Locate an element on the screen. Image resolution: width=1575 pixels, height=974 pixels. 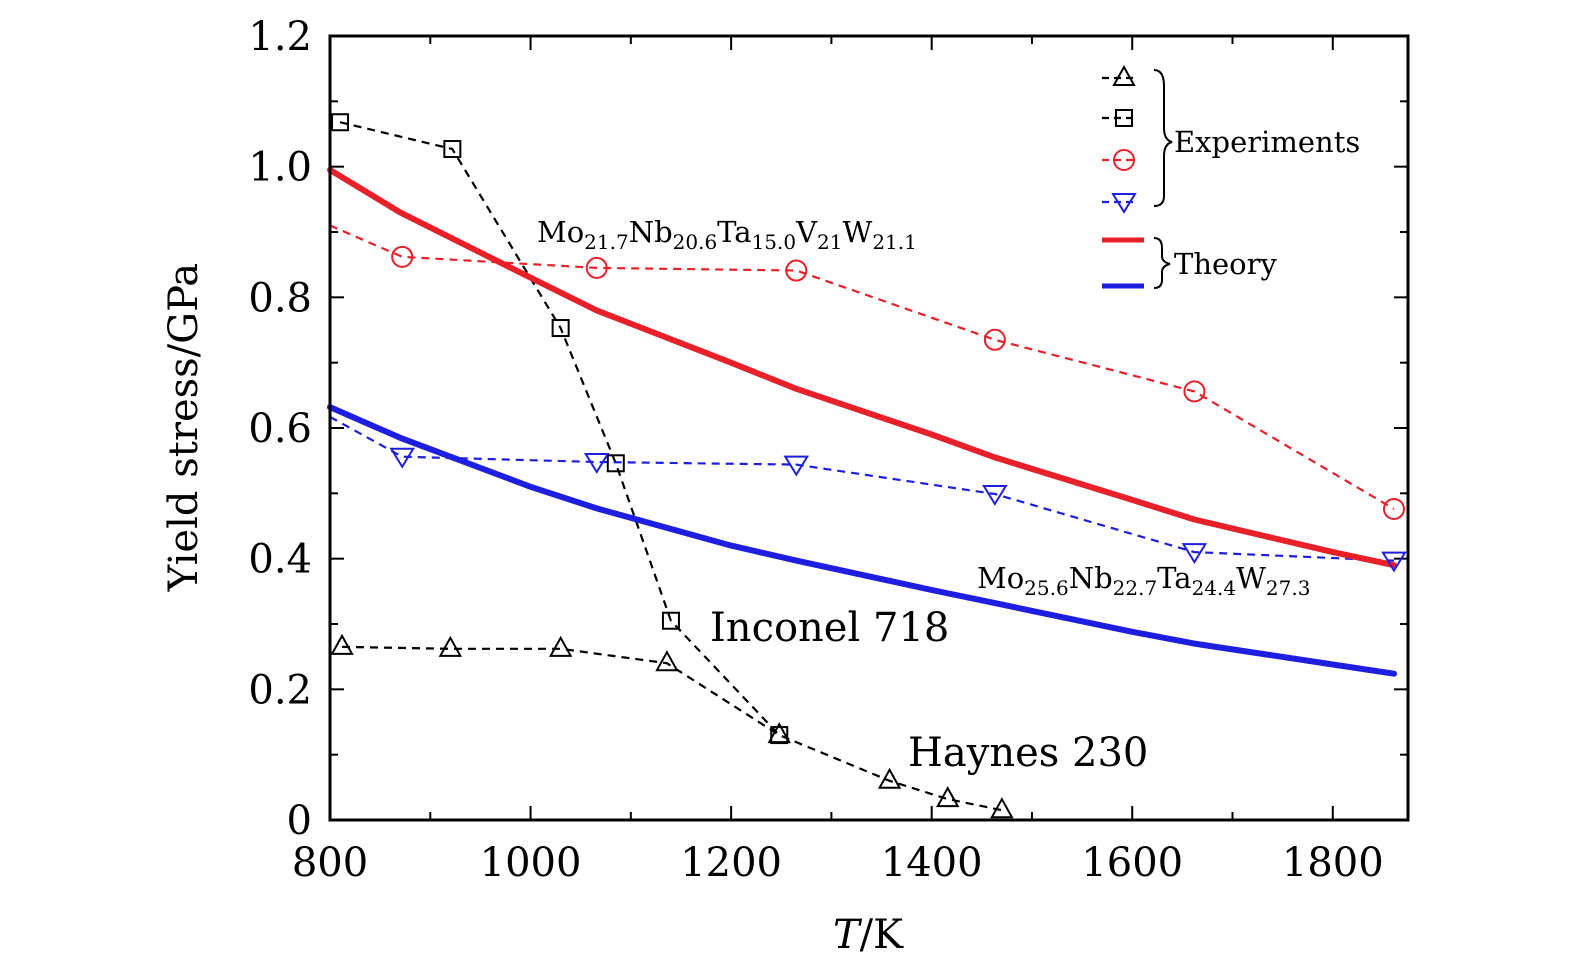
y-tick-label: 0.4 is located at coordinates (280, 560).